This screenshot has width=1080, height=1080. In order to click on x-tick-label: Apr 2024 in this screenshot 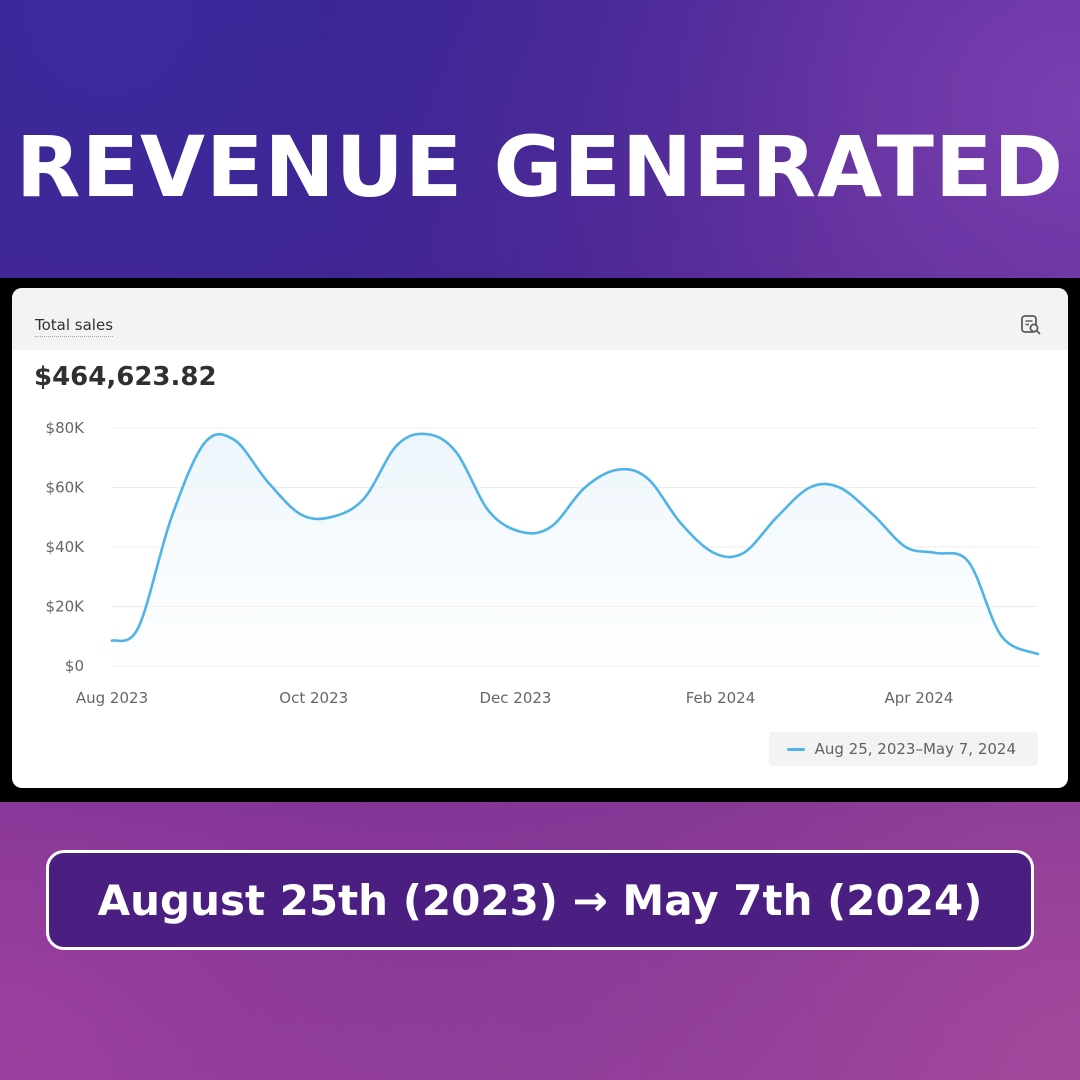, I will do `click(918, 698)`.